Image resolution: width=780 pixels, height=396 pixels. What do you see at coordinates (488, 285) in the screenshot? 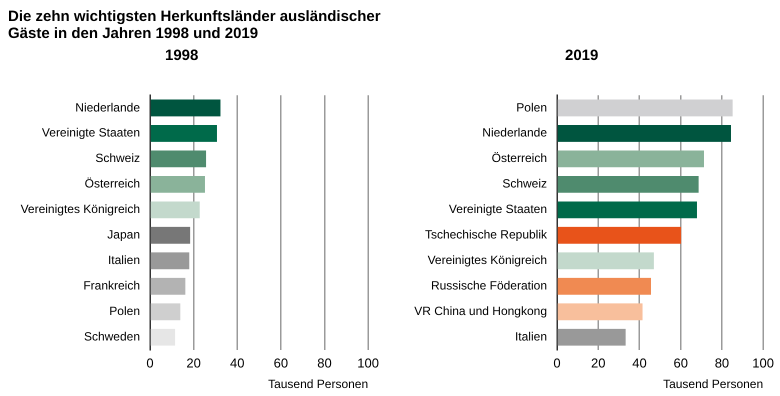
I see `y-tick-label: Russische Föderation` at bounding box center [488, 285].